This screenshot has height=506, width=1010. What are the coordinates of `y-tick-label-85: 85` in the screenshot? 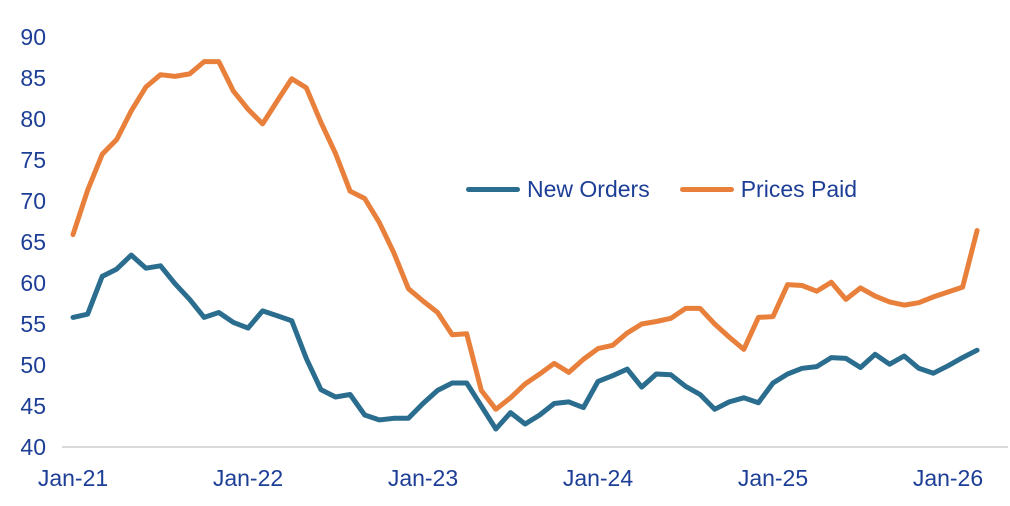 It's located at (33, 78).